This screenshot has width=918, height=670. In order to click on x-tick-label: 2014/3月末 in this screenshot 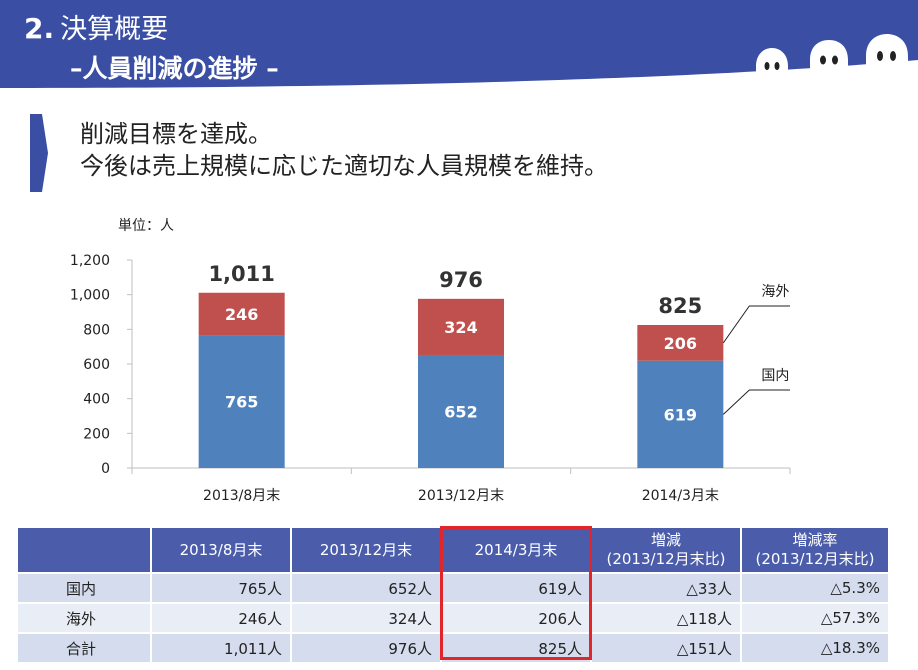, I will do `click(680, 496)`.